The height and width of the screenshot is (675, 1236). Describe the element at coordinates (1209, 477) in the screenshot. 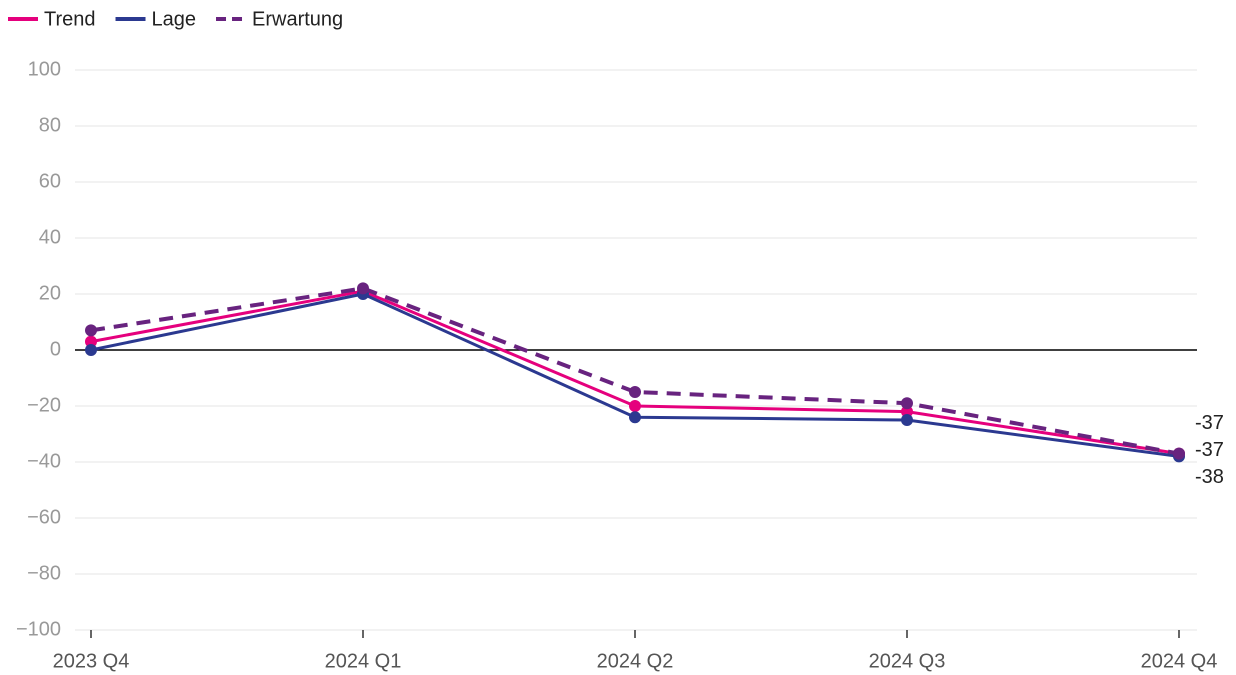

I see `end-label: -38` at that location.